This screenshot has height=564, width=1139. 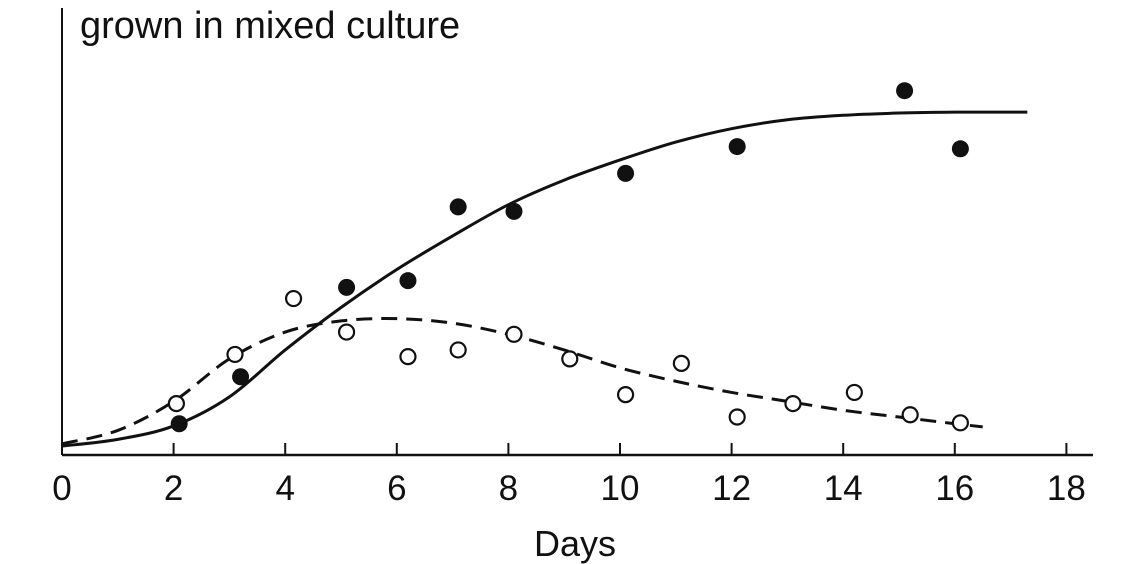 I want to click on x-tick-label: 8, so click(x=508, y=488).